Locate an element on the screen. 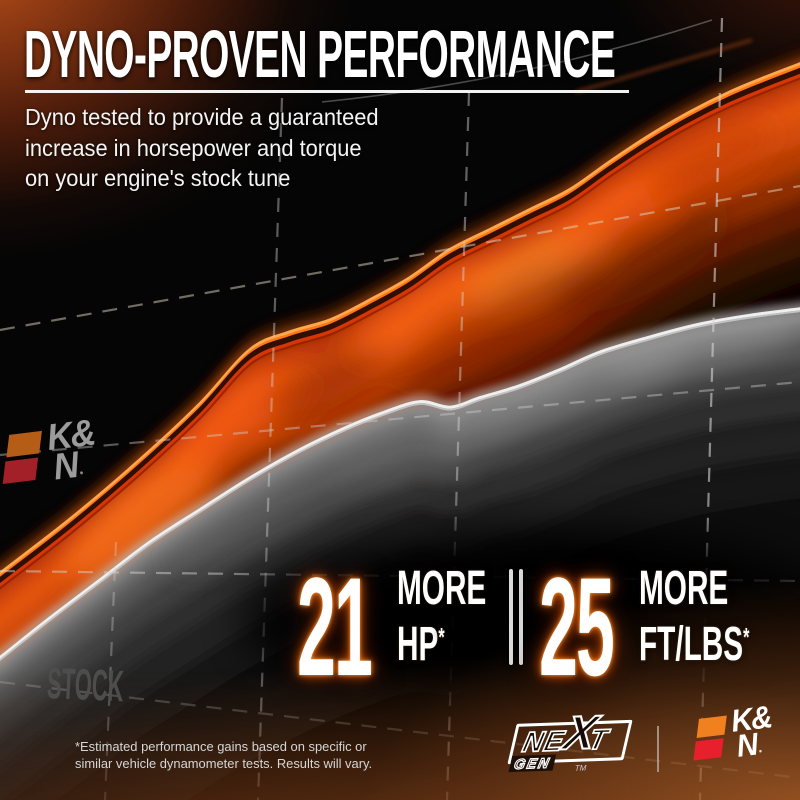  nextgen-logo: NE X T GEN TM is located at coordinates (570, 738).